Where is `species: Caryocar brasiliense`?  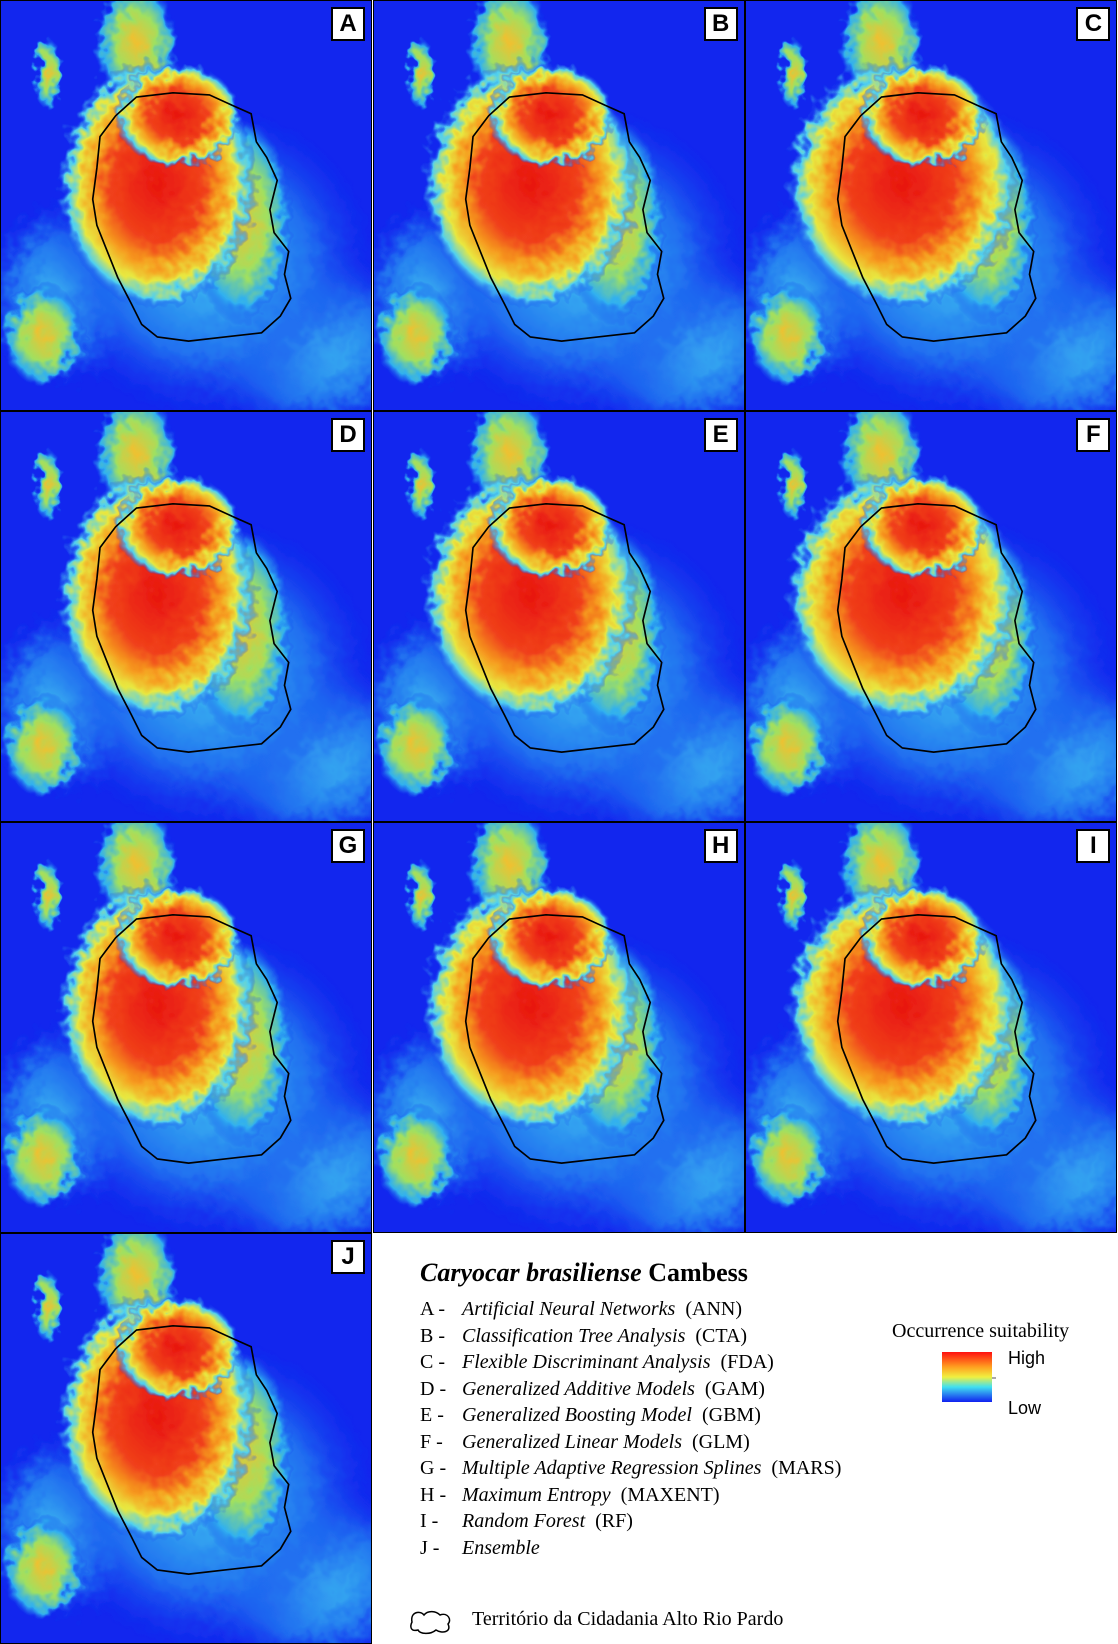
species: Caryocar brasiliense is located at coordinates (531, 1272).